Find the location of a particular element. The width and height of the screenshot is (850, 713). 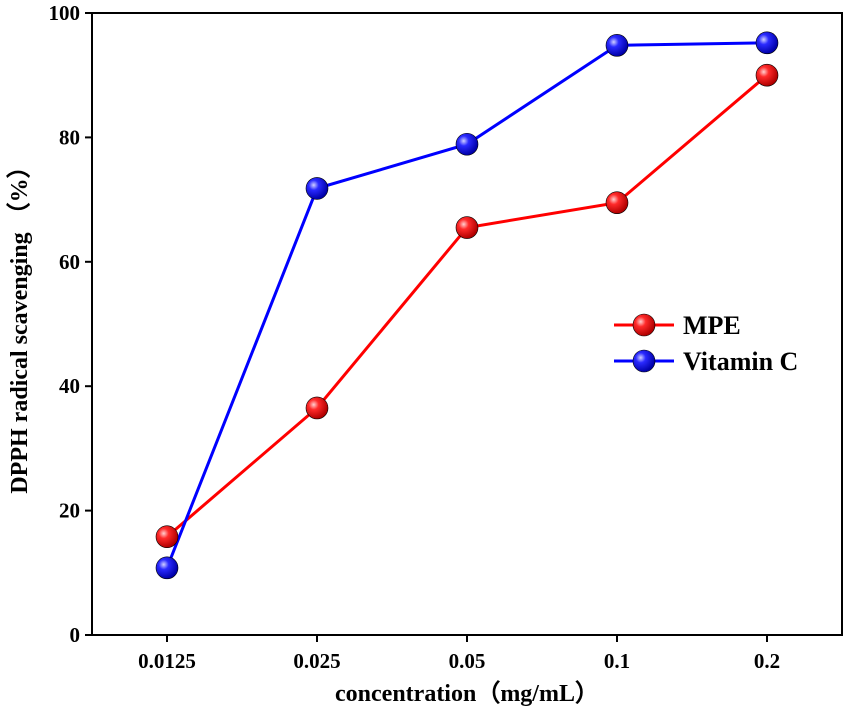

y-tick-label: 100 is located at coordinates (65, 13).